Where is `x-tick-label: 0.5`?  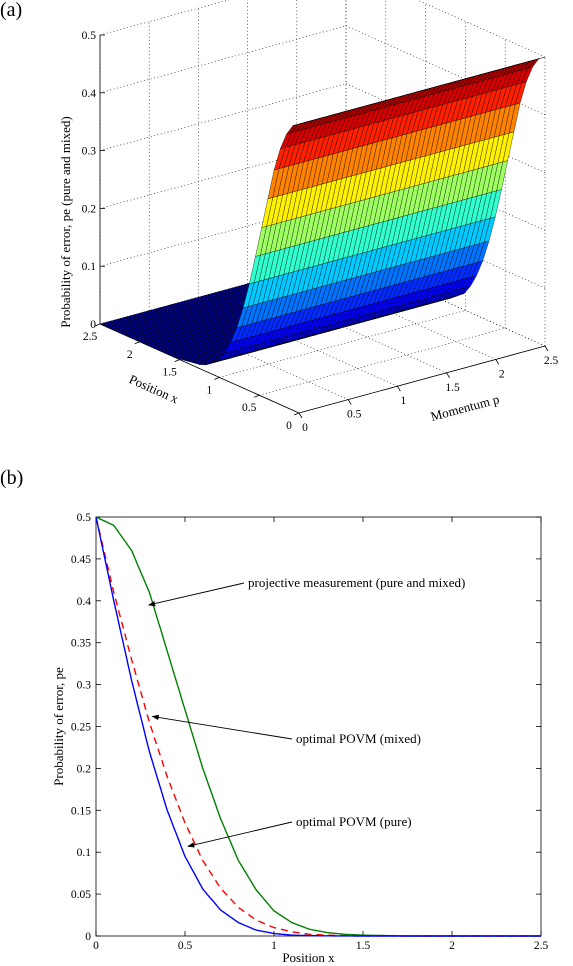
x-tick-label: 0.5 is located at coordinates (185, 946).